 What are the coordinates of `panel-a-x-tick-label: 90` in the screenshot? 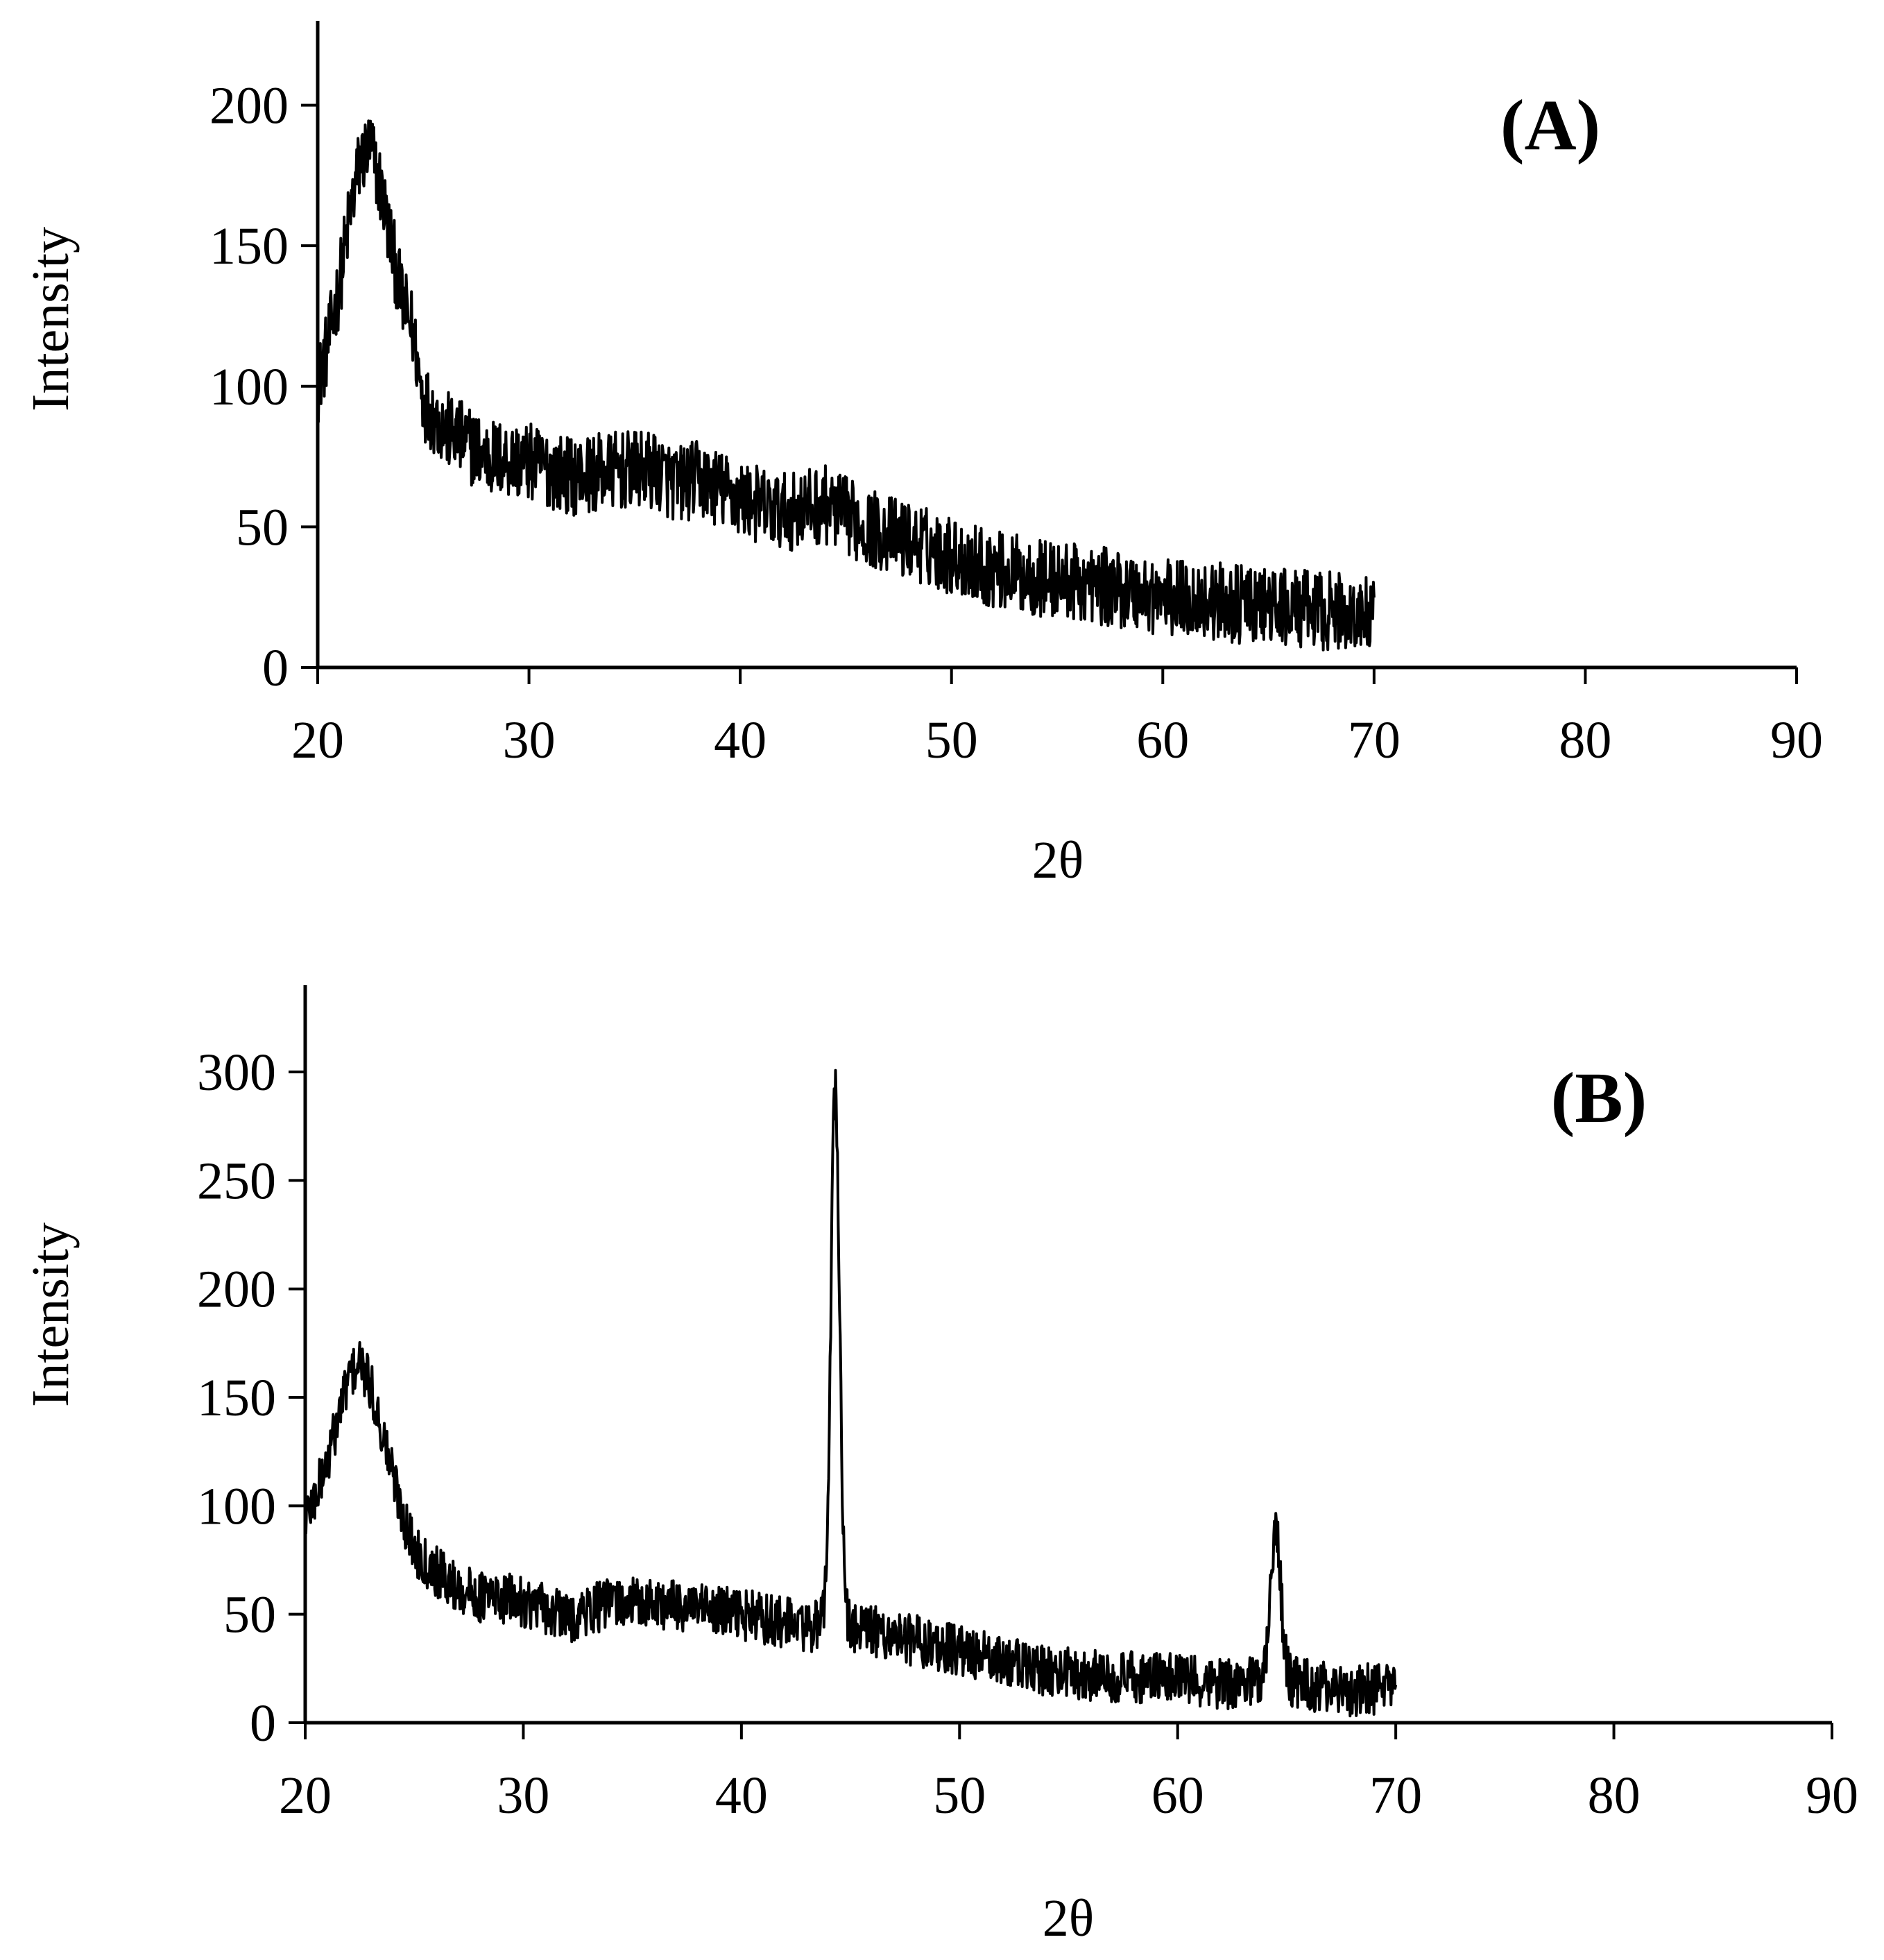 It's located at (1796, 740).